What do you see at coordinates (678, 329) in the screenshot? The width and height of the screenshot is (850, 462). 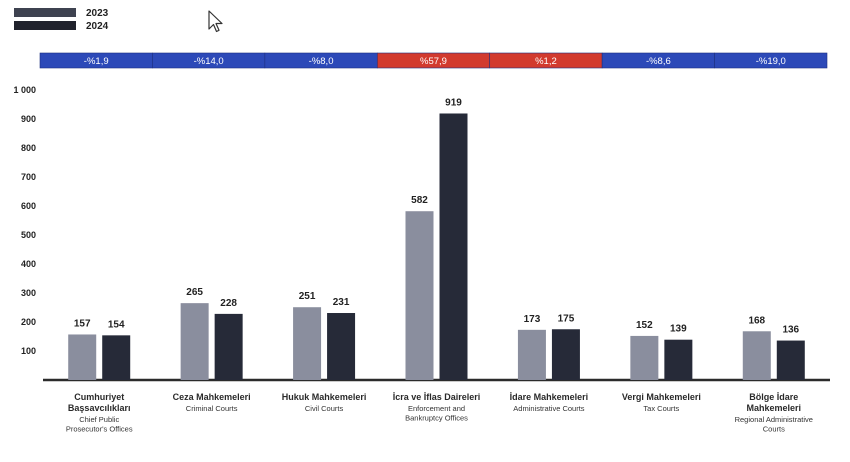 I see `data-label-2024: 139` at bounding box center [678, 329].